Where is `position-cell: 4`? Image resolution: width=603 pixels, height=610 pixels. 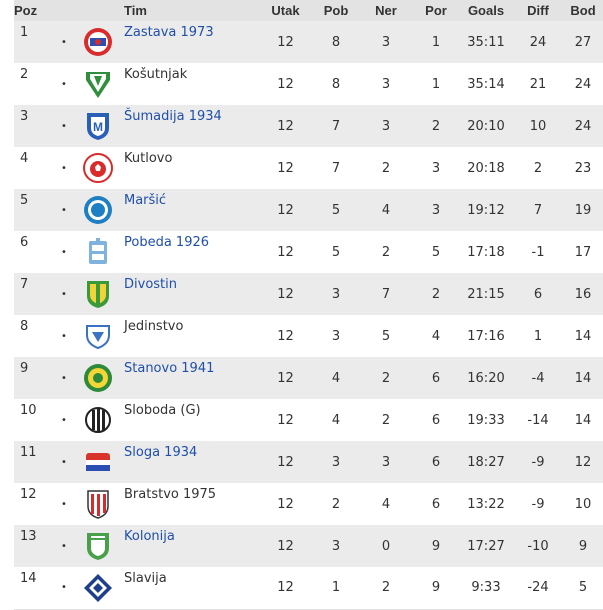 position-cell: 4 is located at coordinates (24, 158).